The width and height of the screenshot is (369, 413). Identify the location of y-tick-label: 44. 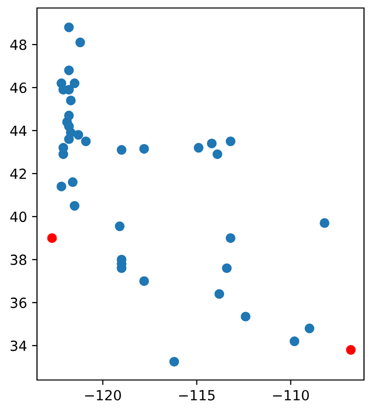
(18, 131).